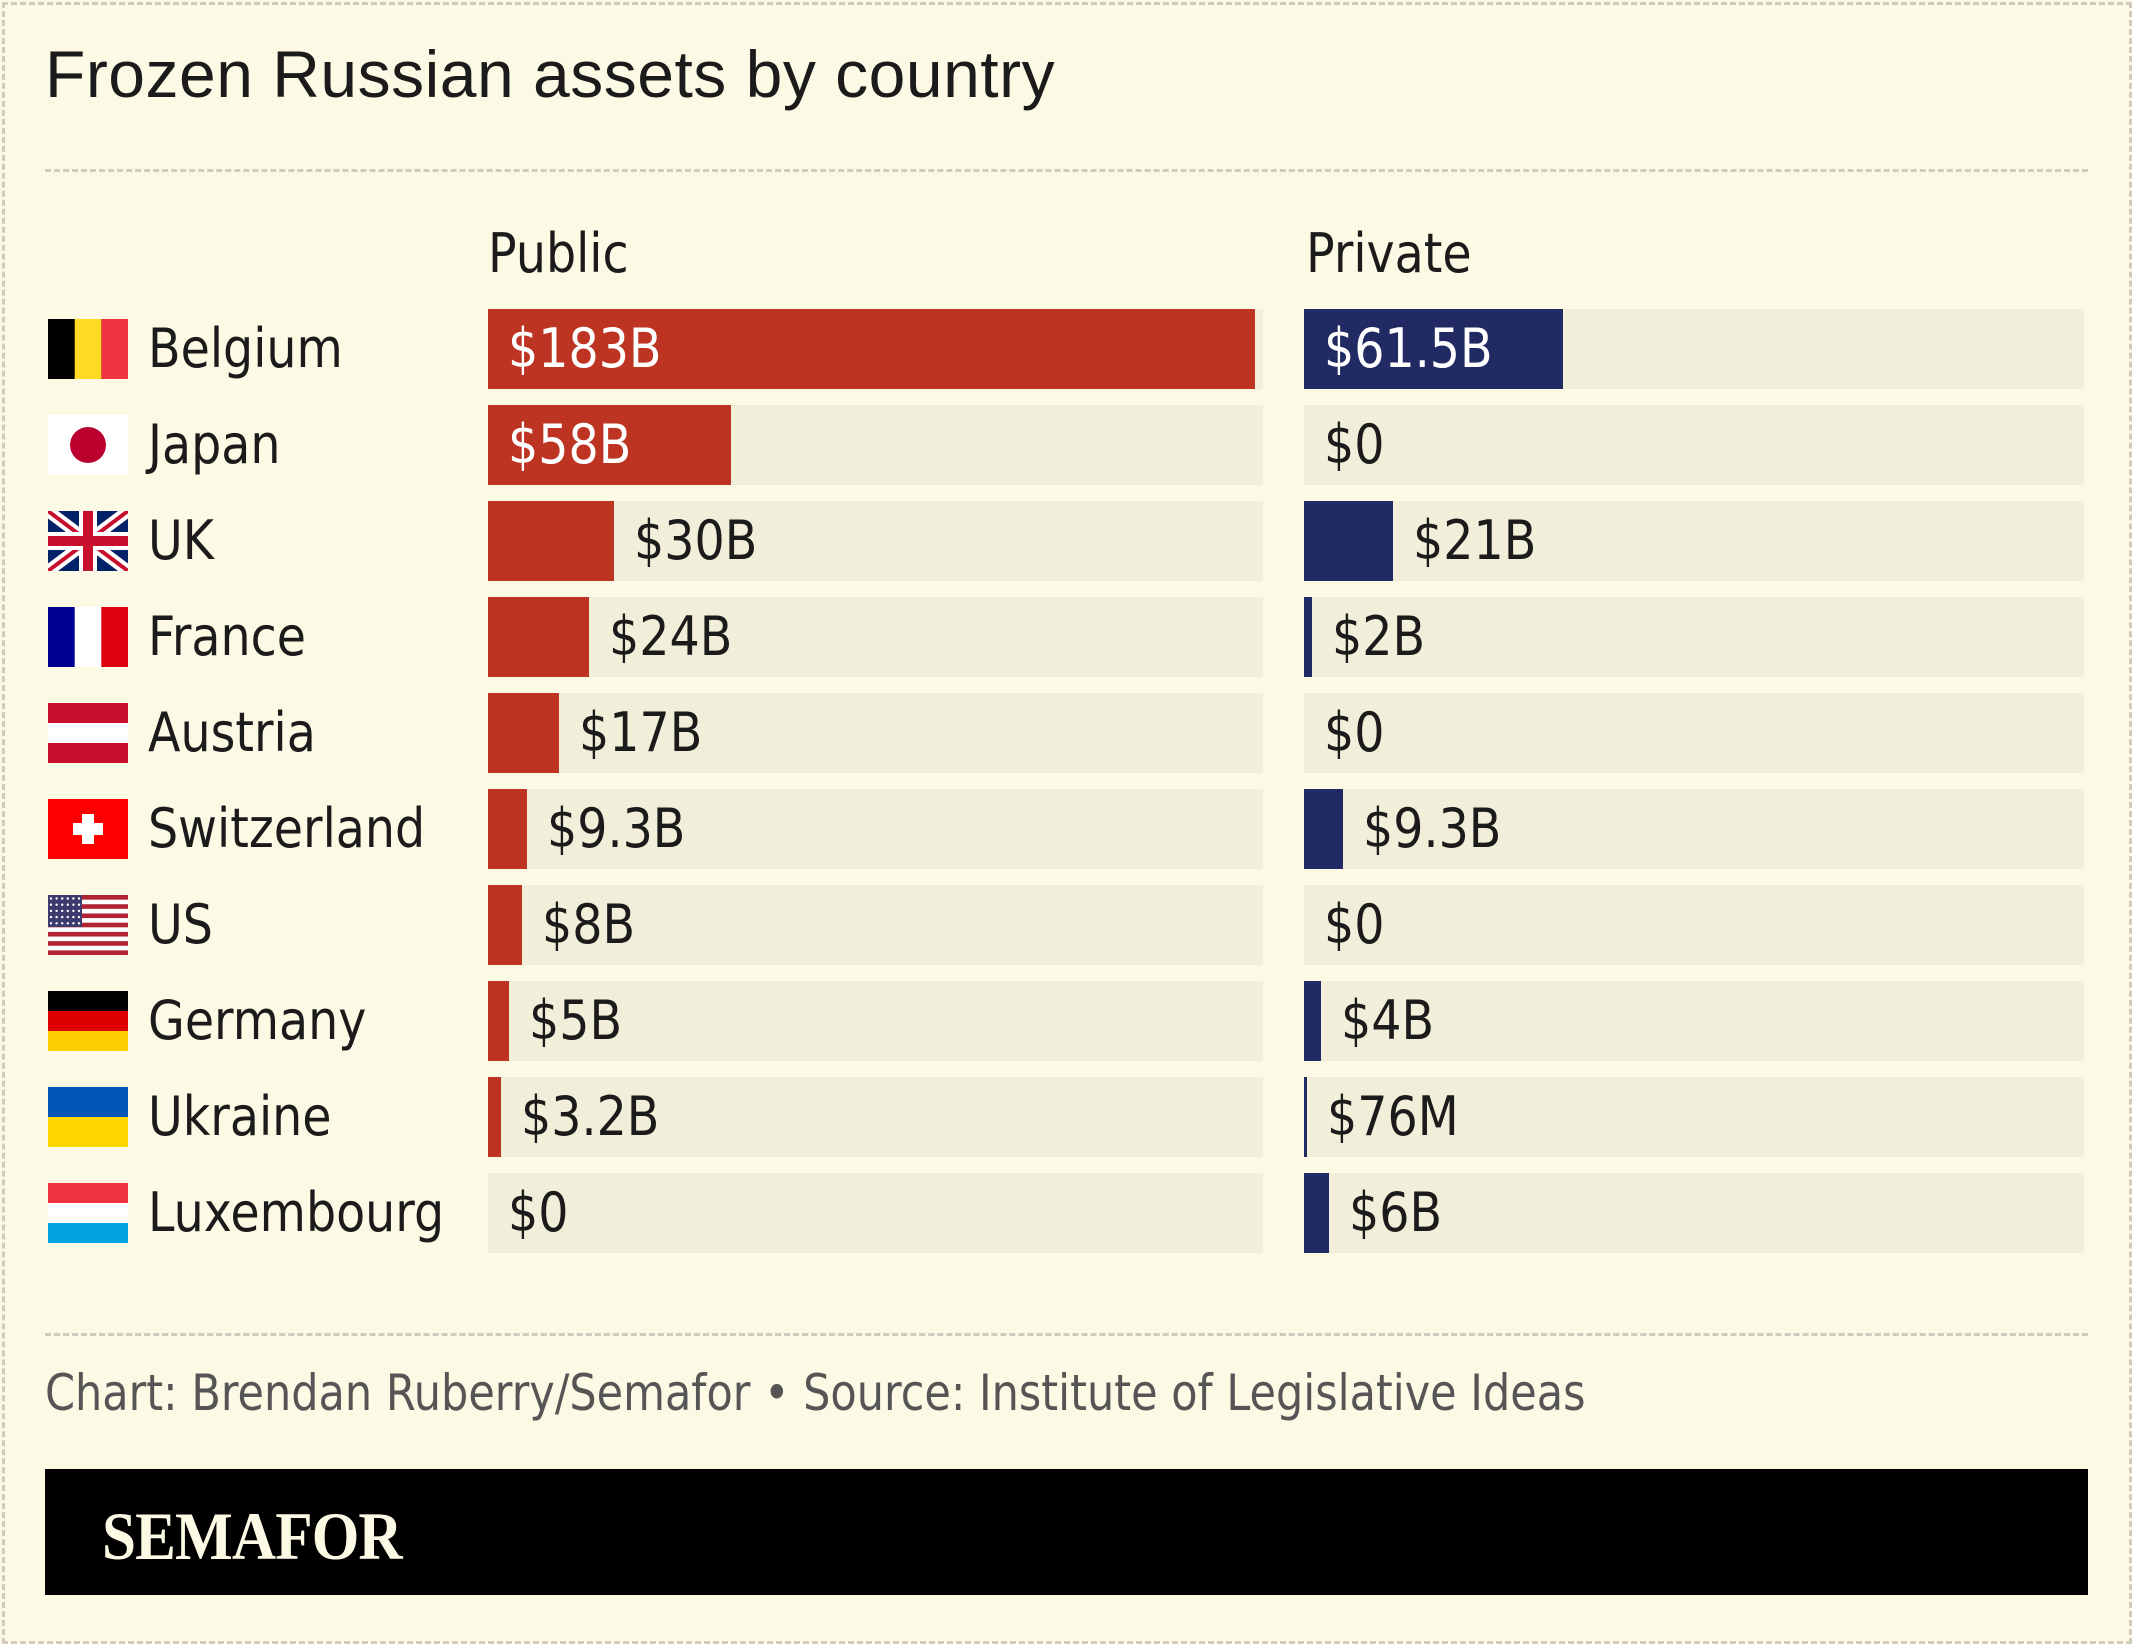 The width and height of the screenshot is (2132, 1644). I want to click on public-track: $8B, so click(875, 925).